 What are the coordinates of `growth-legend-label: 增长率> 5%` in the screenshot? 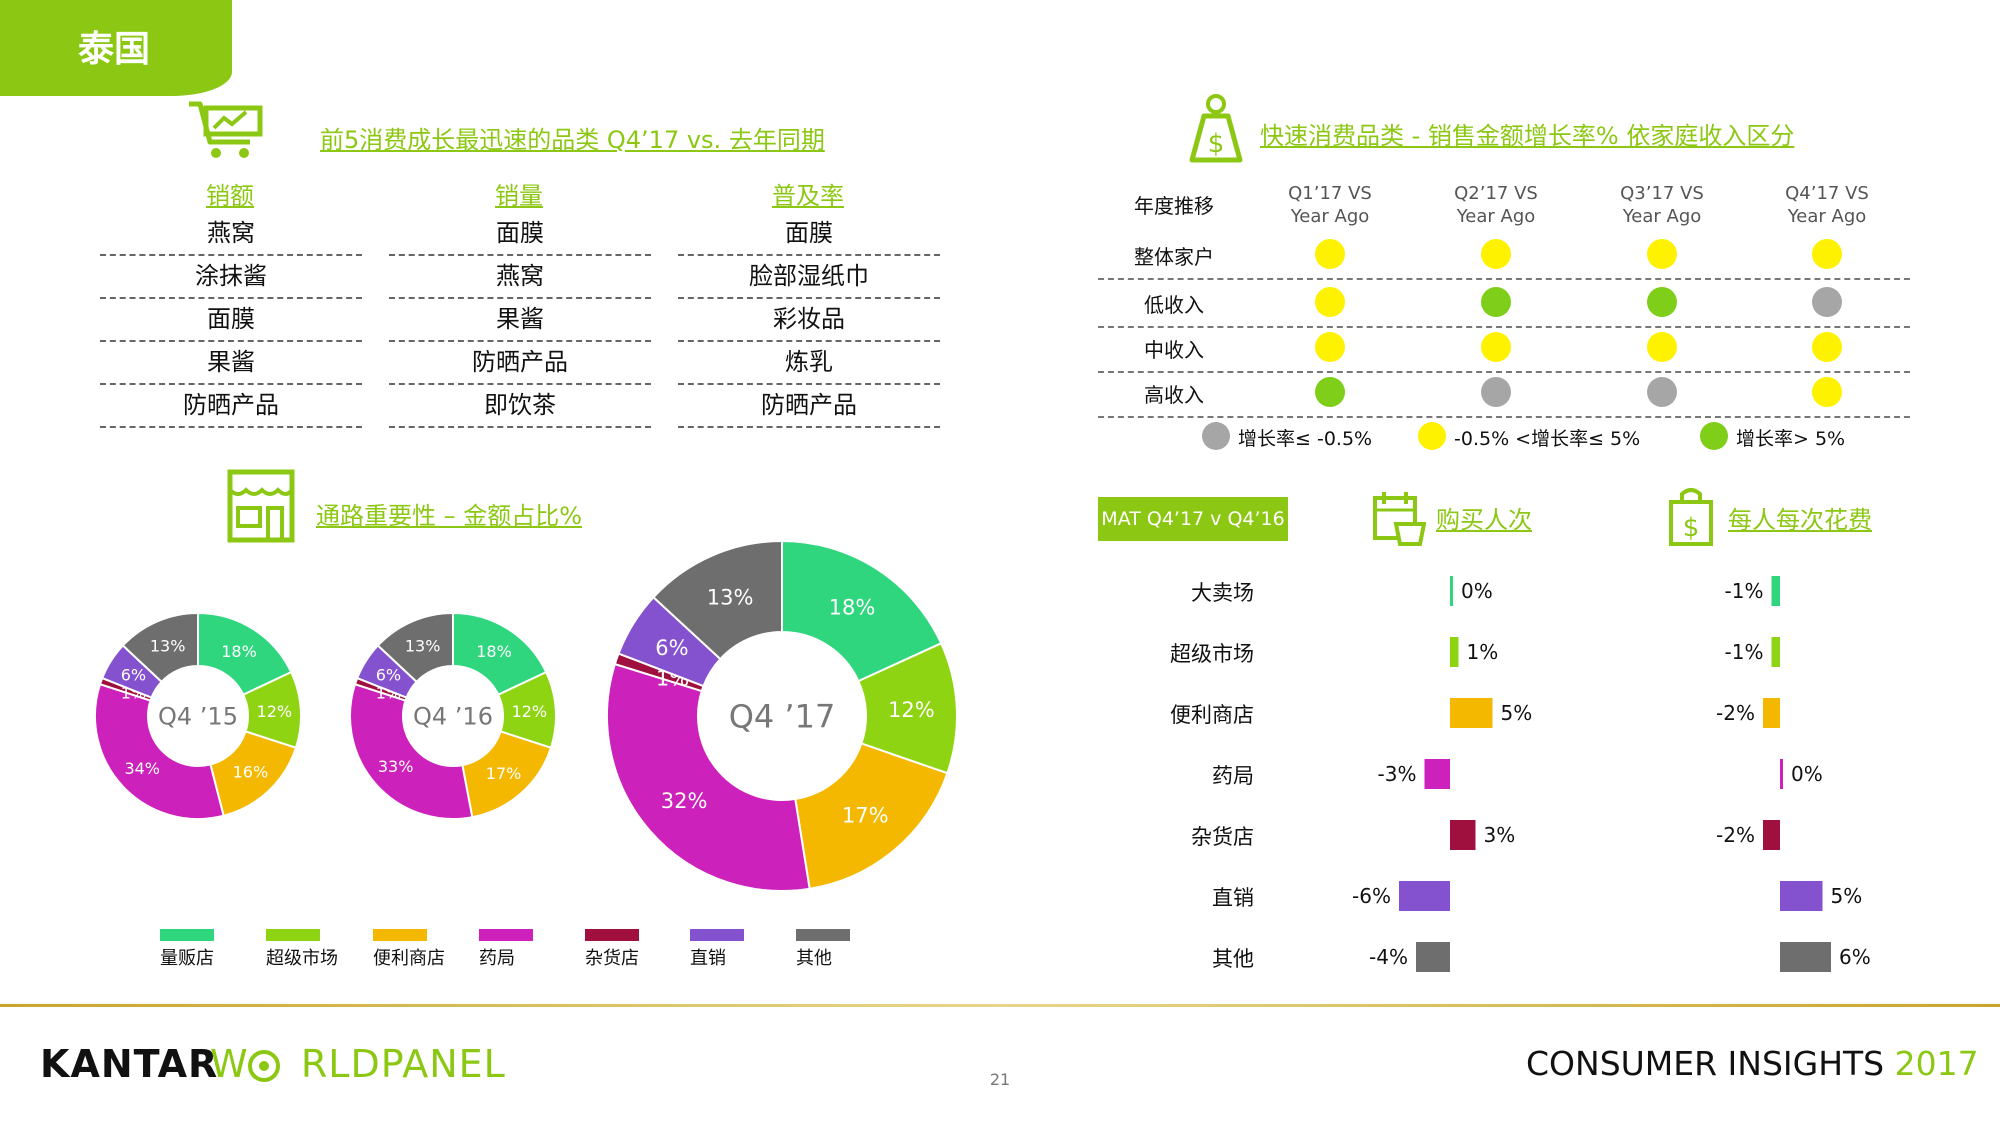 It's located at (1791, 439).